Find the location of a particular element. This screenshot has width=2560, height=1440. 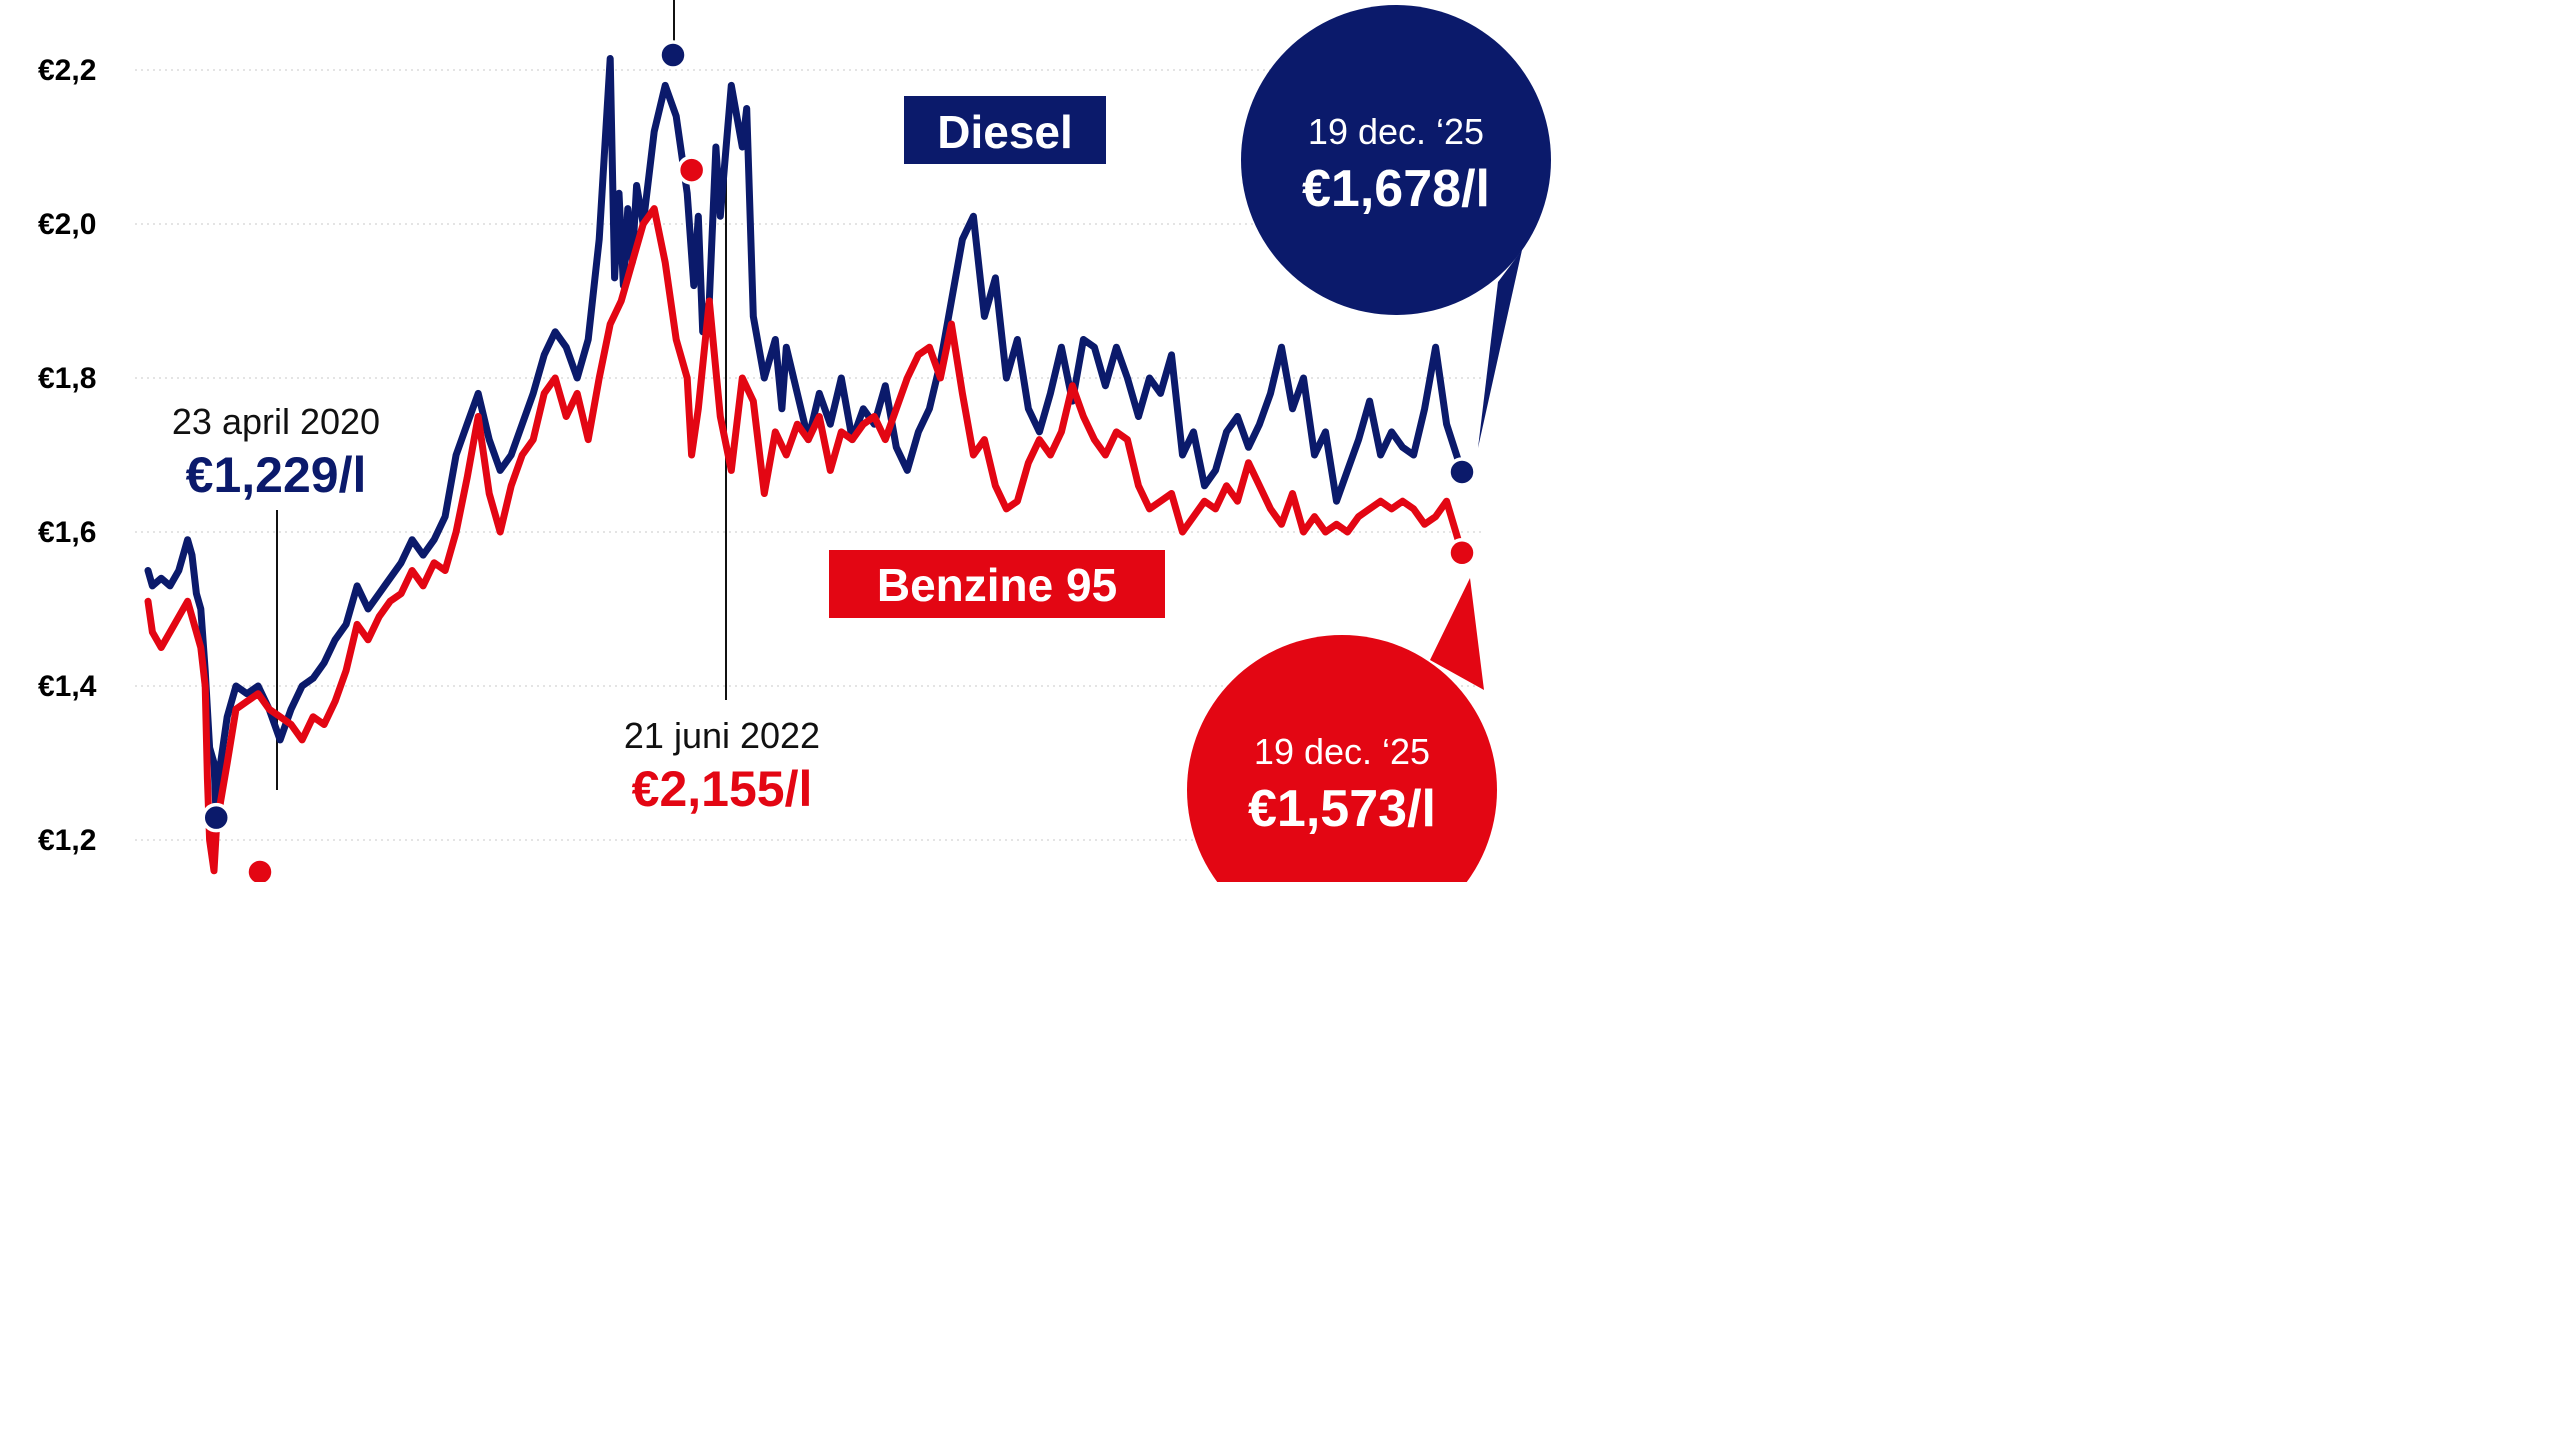

bubble-benzine-value: €1,573/l is located at coordinates (1342, 809).